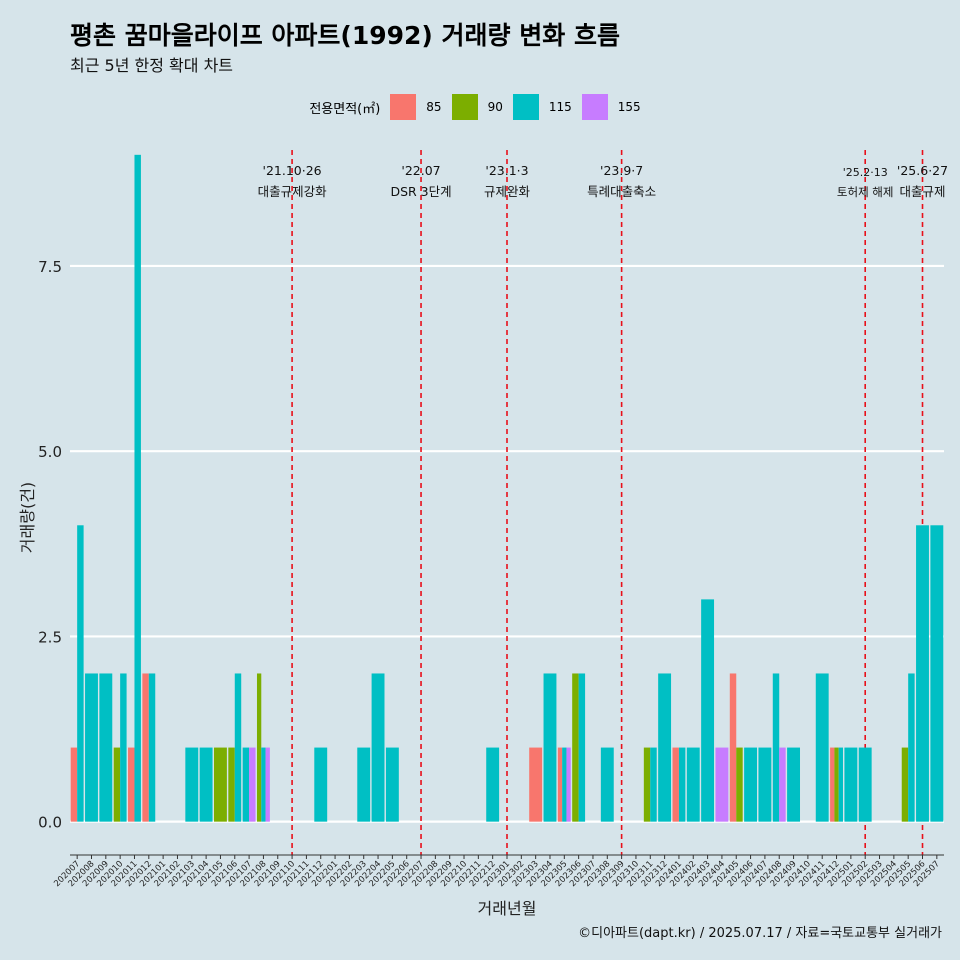  Describe the element at coordinates (292, 170) in the screenshot. I see `event-date: '21.10·26` at that location.